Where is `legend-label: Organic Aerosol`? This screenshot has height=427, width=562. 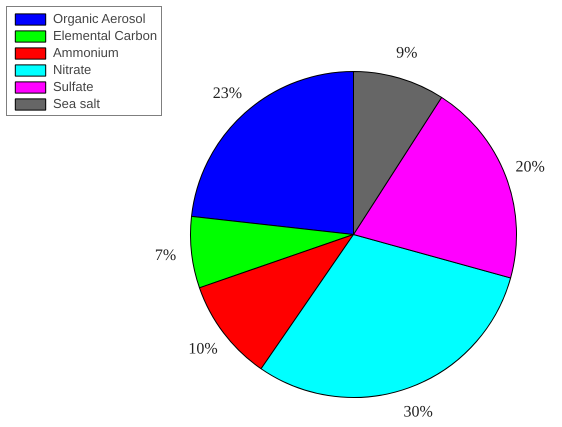
legend-label: Organic Aerosol is located at coordinates (99, 18).